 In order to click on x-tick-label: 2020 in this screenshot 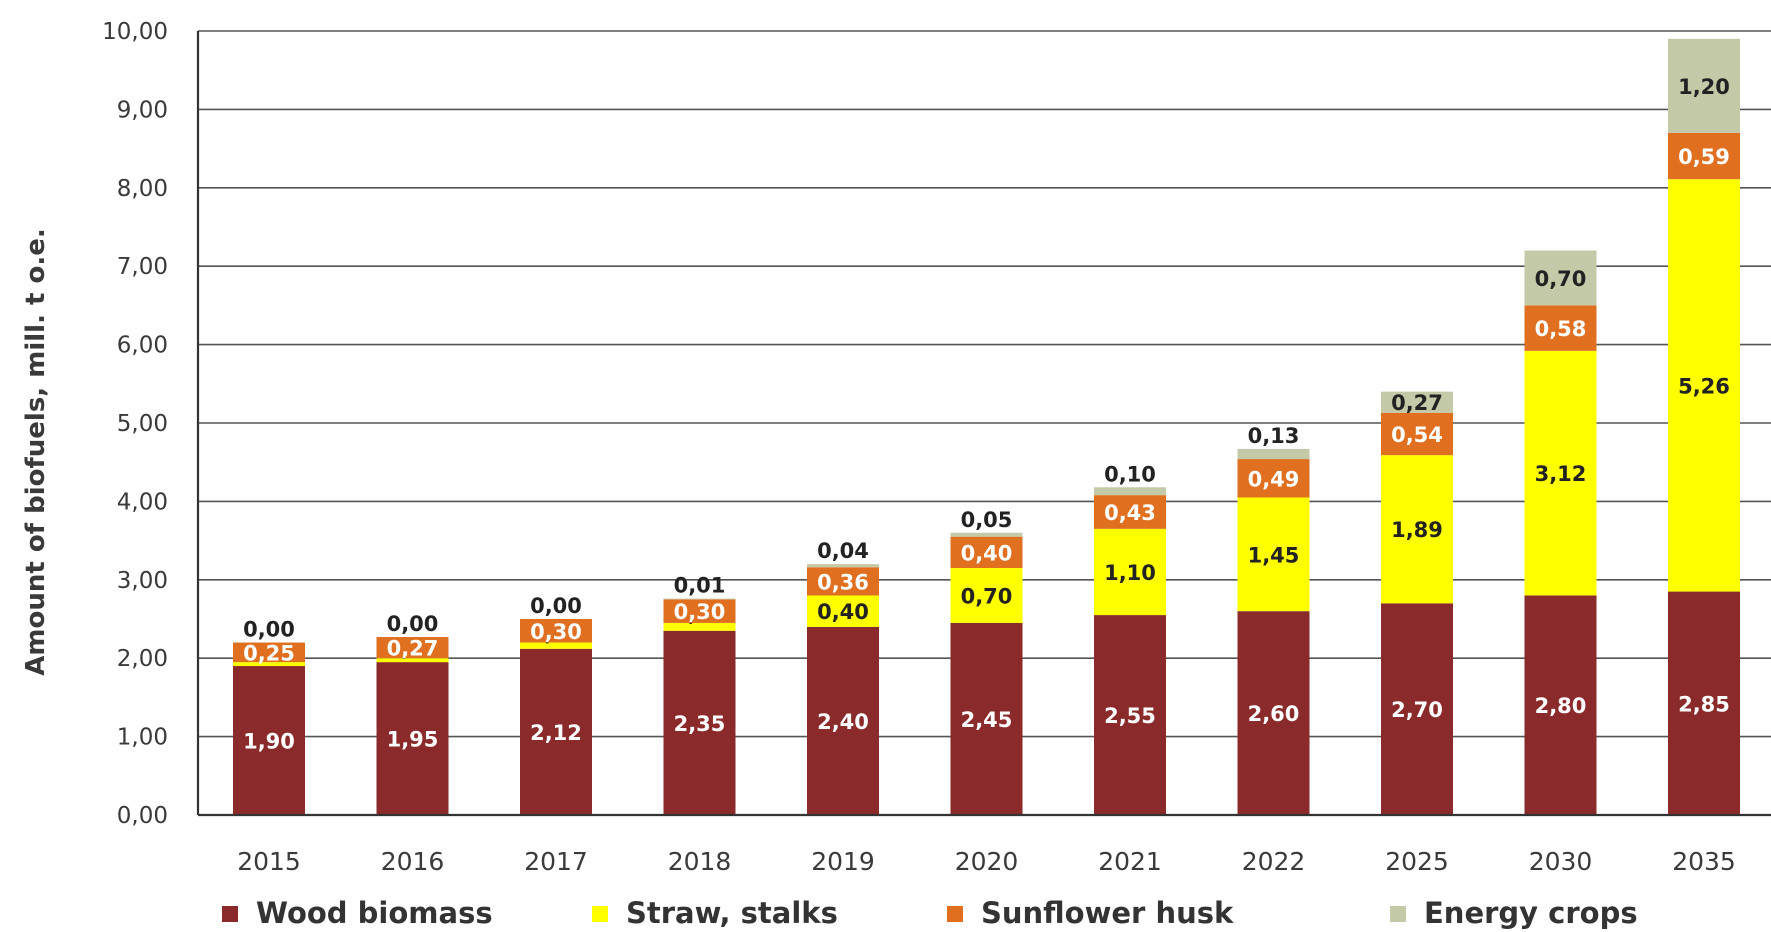, I will do `click(987, 861)`.